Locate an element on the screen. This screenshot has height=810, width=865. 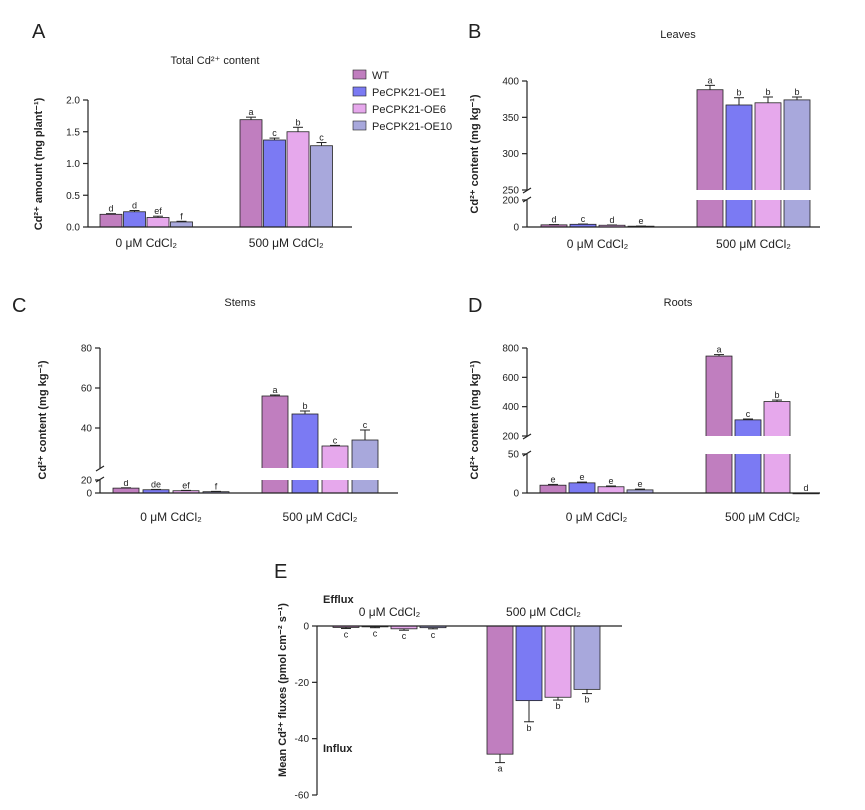
chart-e-y-tick-label: -20 is located at coordinates (302, 683).